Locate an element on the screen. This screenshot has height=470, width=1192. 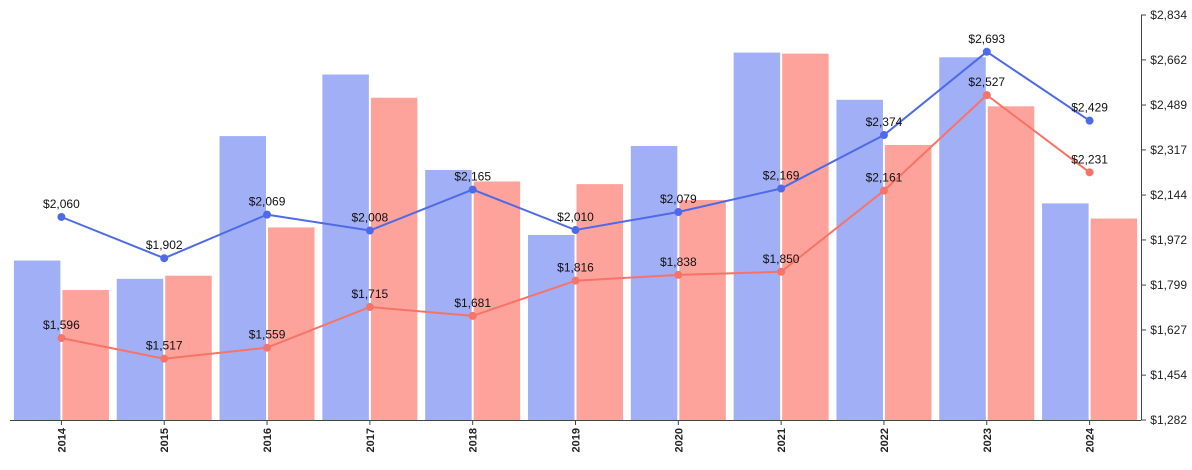
x-tick-label: 2018 is located at coordinates (474, 440).